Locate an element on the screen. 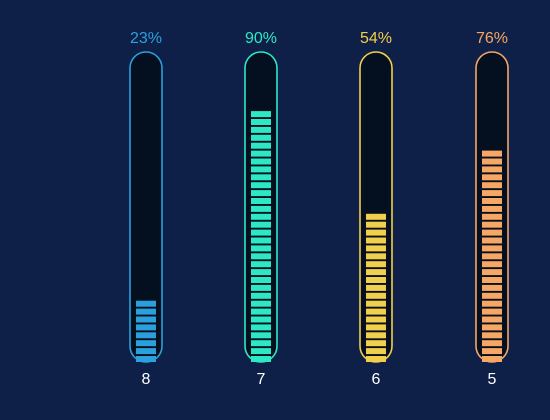  value-label: 23% is located at coordinates (146, 38).